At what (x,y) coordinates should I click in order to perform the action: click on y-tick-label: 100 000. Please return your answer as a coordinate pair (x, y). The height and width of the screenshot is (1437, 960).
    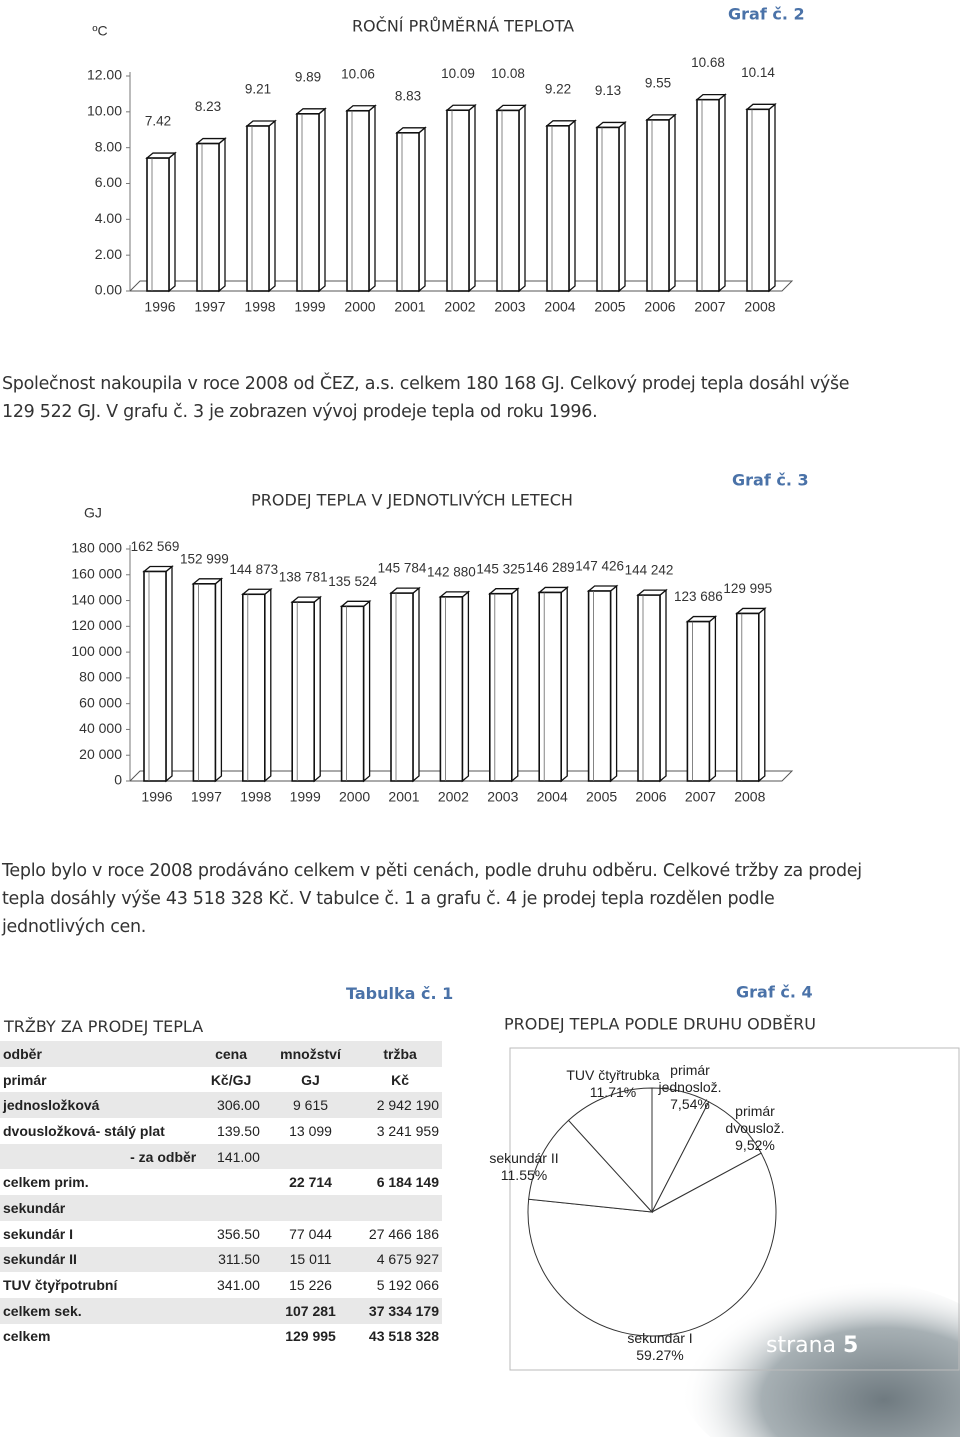
    Looking at the image, I should click on (96, 651).